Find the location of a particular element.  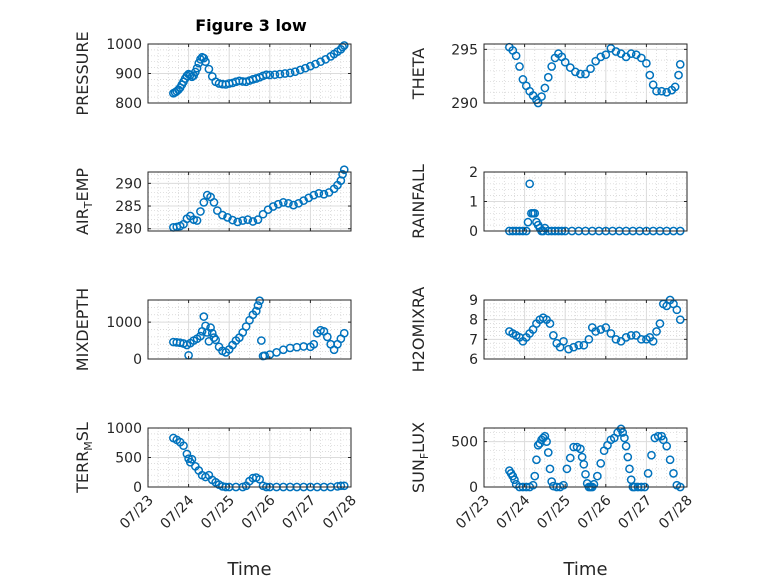

y-tick-label: 500 is located at coordinates (128, 459).